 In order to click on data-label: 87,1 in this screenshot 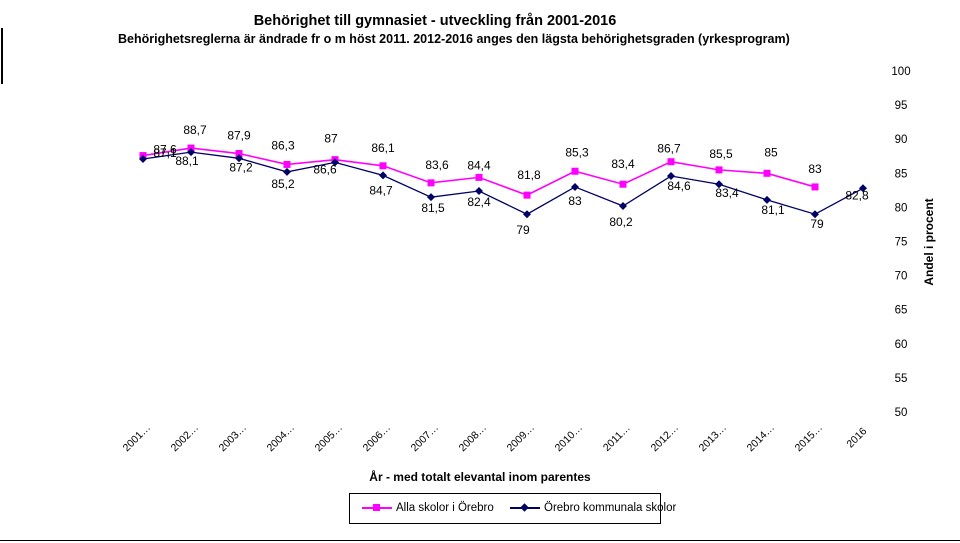, I will do `click(165, 153)`.